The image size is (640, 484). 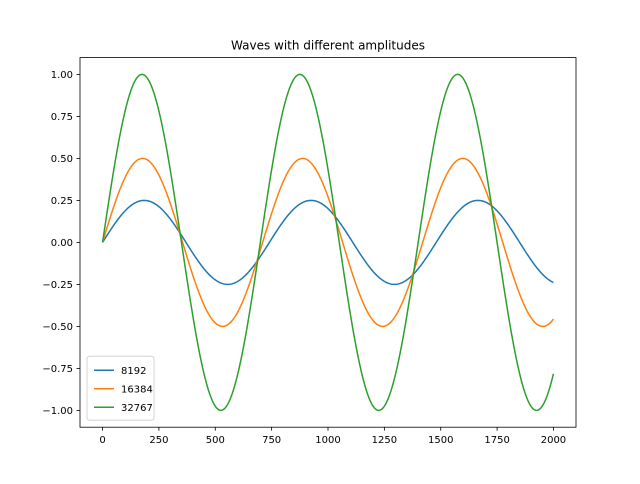 I want to click on legend: 8192 16384 32767, so click(x=120, y=388).